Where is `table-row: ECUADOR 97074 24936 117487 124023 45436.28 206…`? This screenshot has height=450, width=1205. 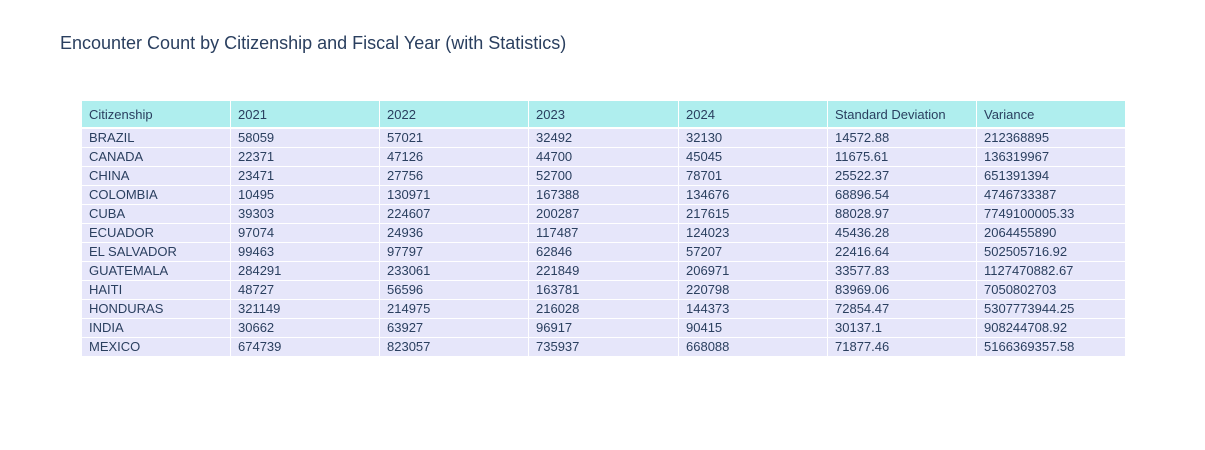
table-row: ECUADOR 97074 24936 117487 124023 45436.28 206… is located at coordinates (603, 233).